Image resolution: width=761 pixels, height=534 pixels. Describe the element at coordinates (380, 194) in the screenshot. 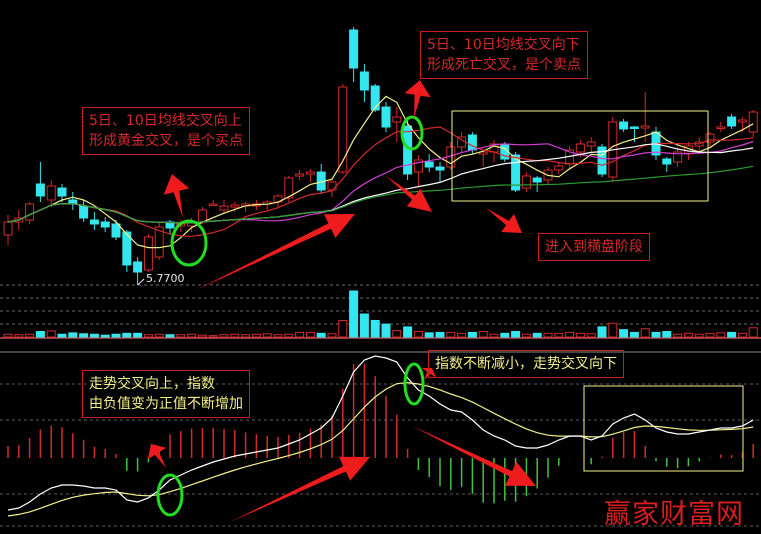

I see `ma60-line` at that location.